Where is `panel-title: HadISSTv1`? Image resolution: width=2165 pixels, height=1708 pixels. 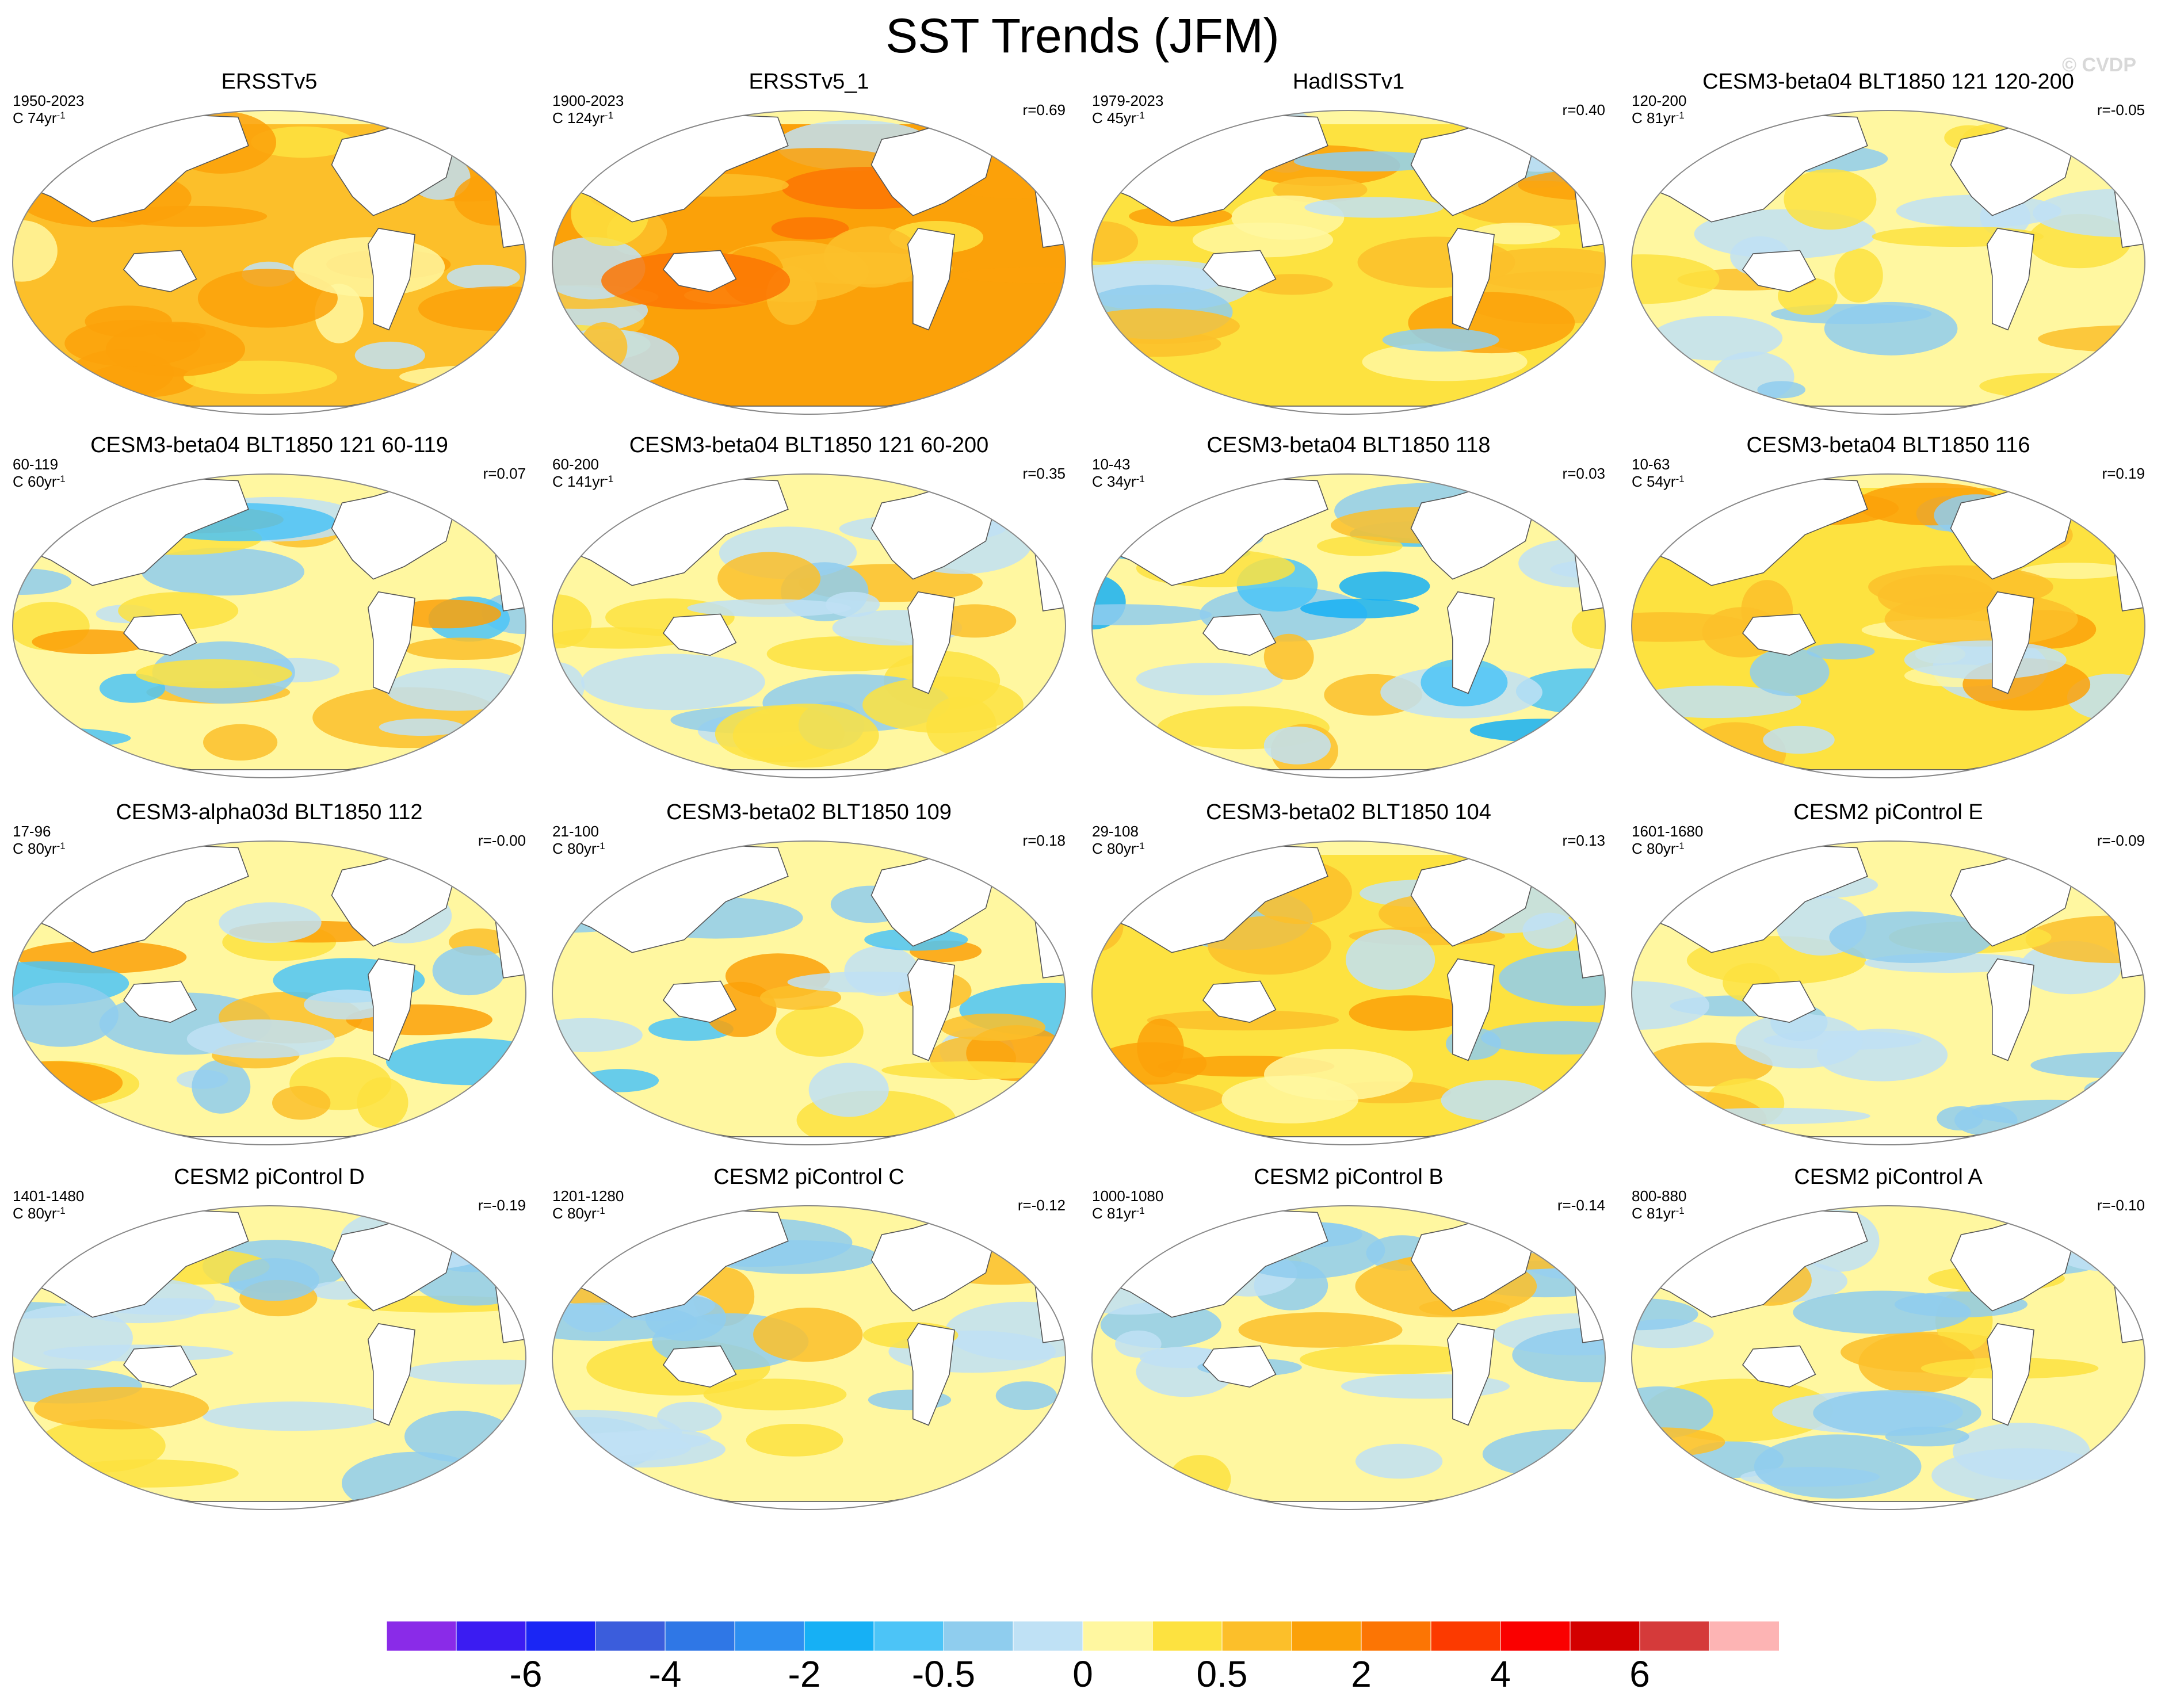 panel-title: HadISSTv1 is located at coordinates (1348, 82).